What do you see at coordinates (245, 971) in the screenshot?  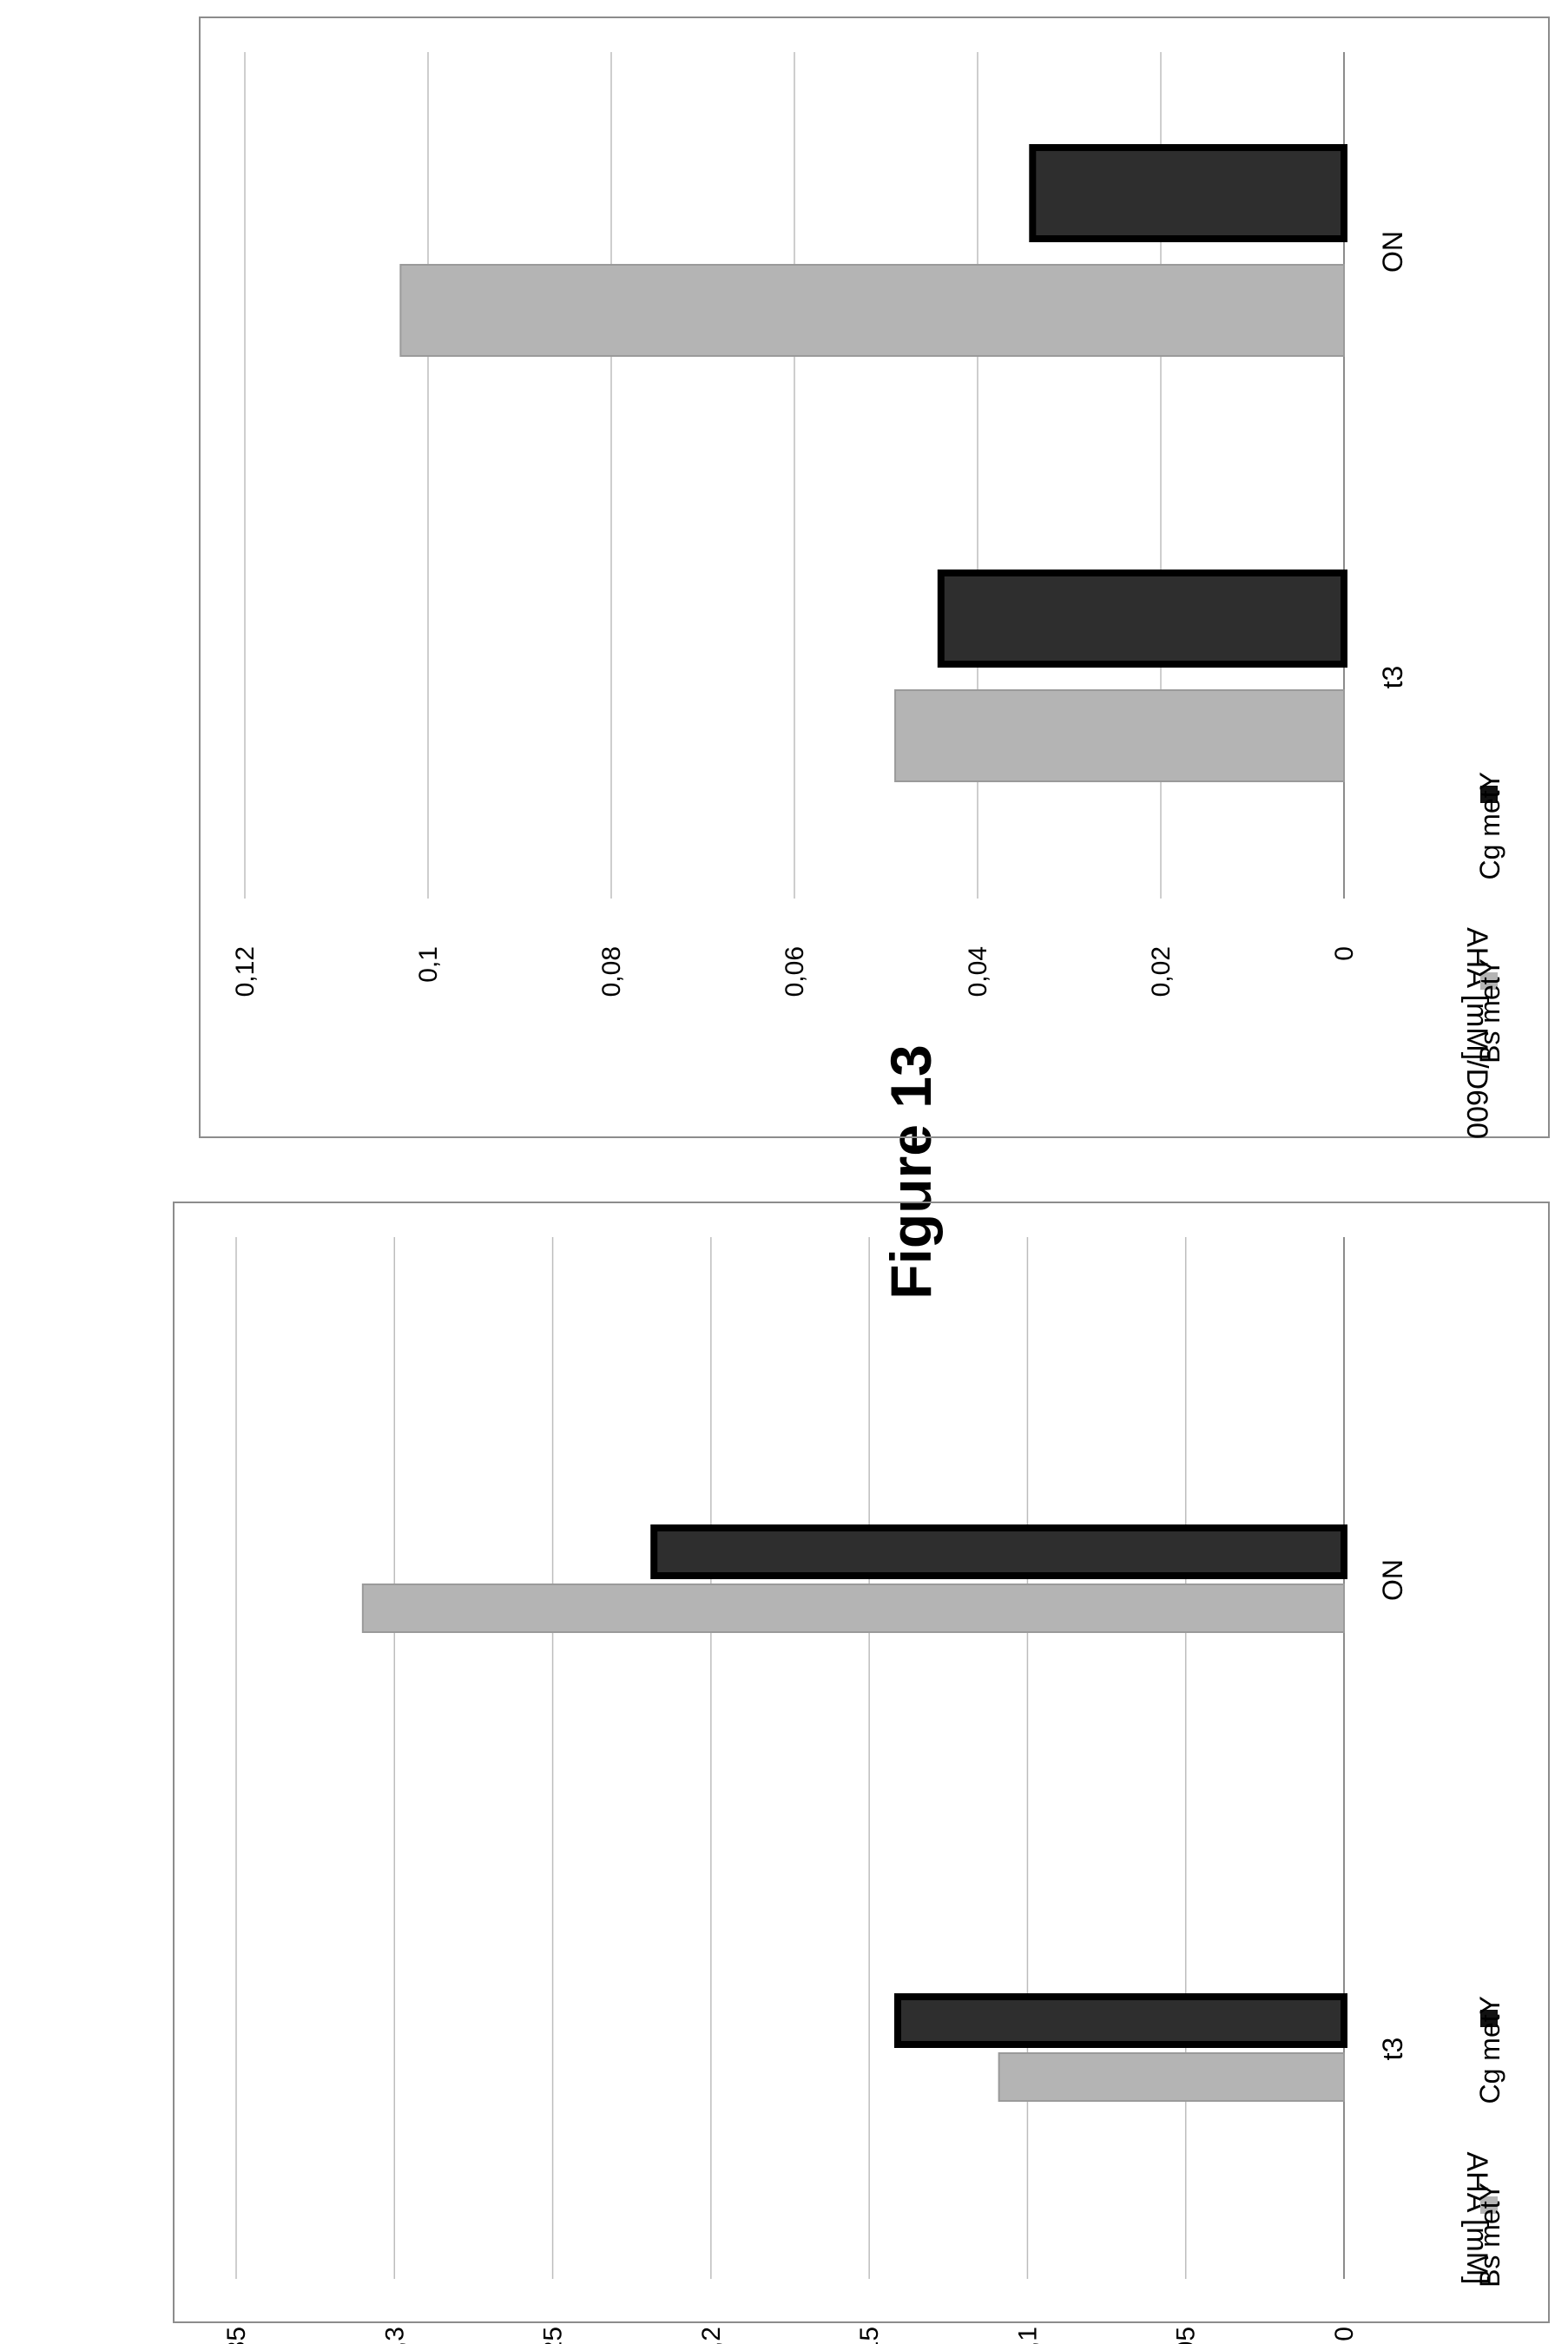 I see `y-tick-label: 0,12` at bounding box center [245, 971].